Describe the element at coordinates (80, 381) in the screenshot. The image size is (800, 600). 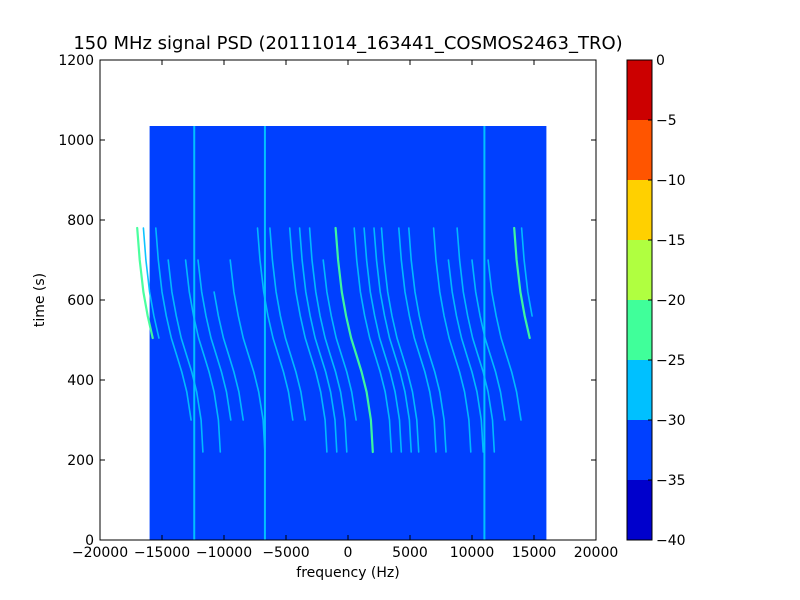
I see `y-tick-label: 400` at that location.